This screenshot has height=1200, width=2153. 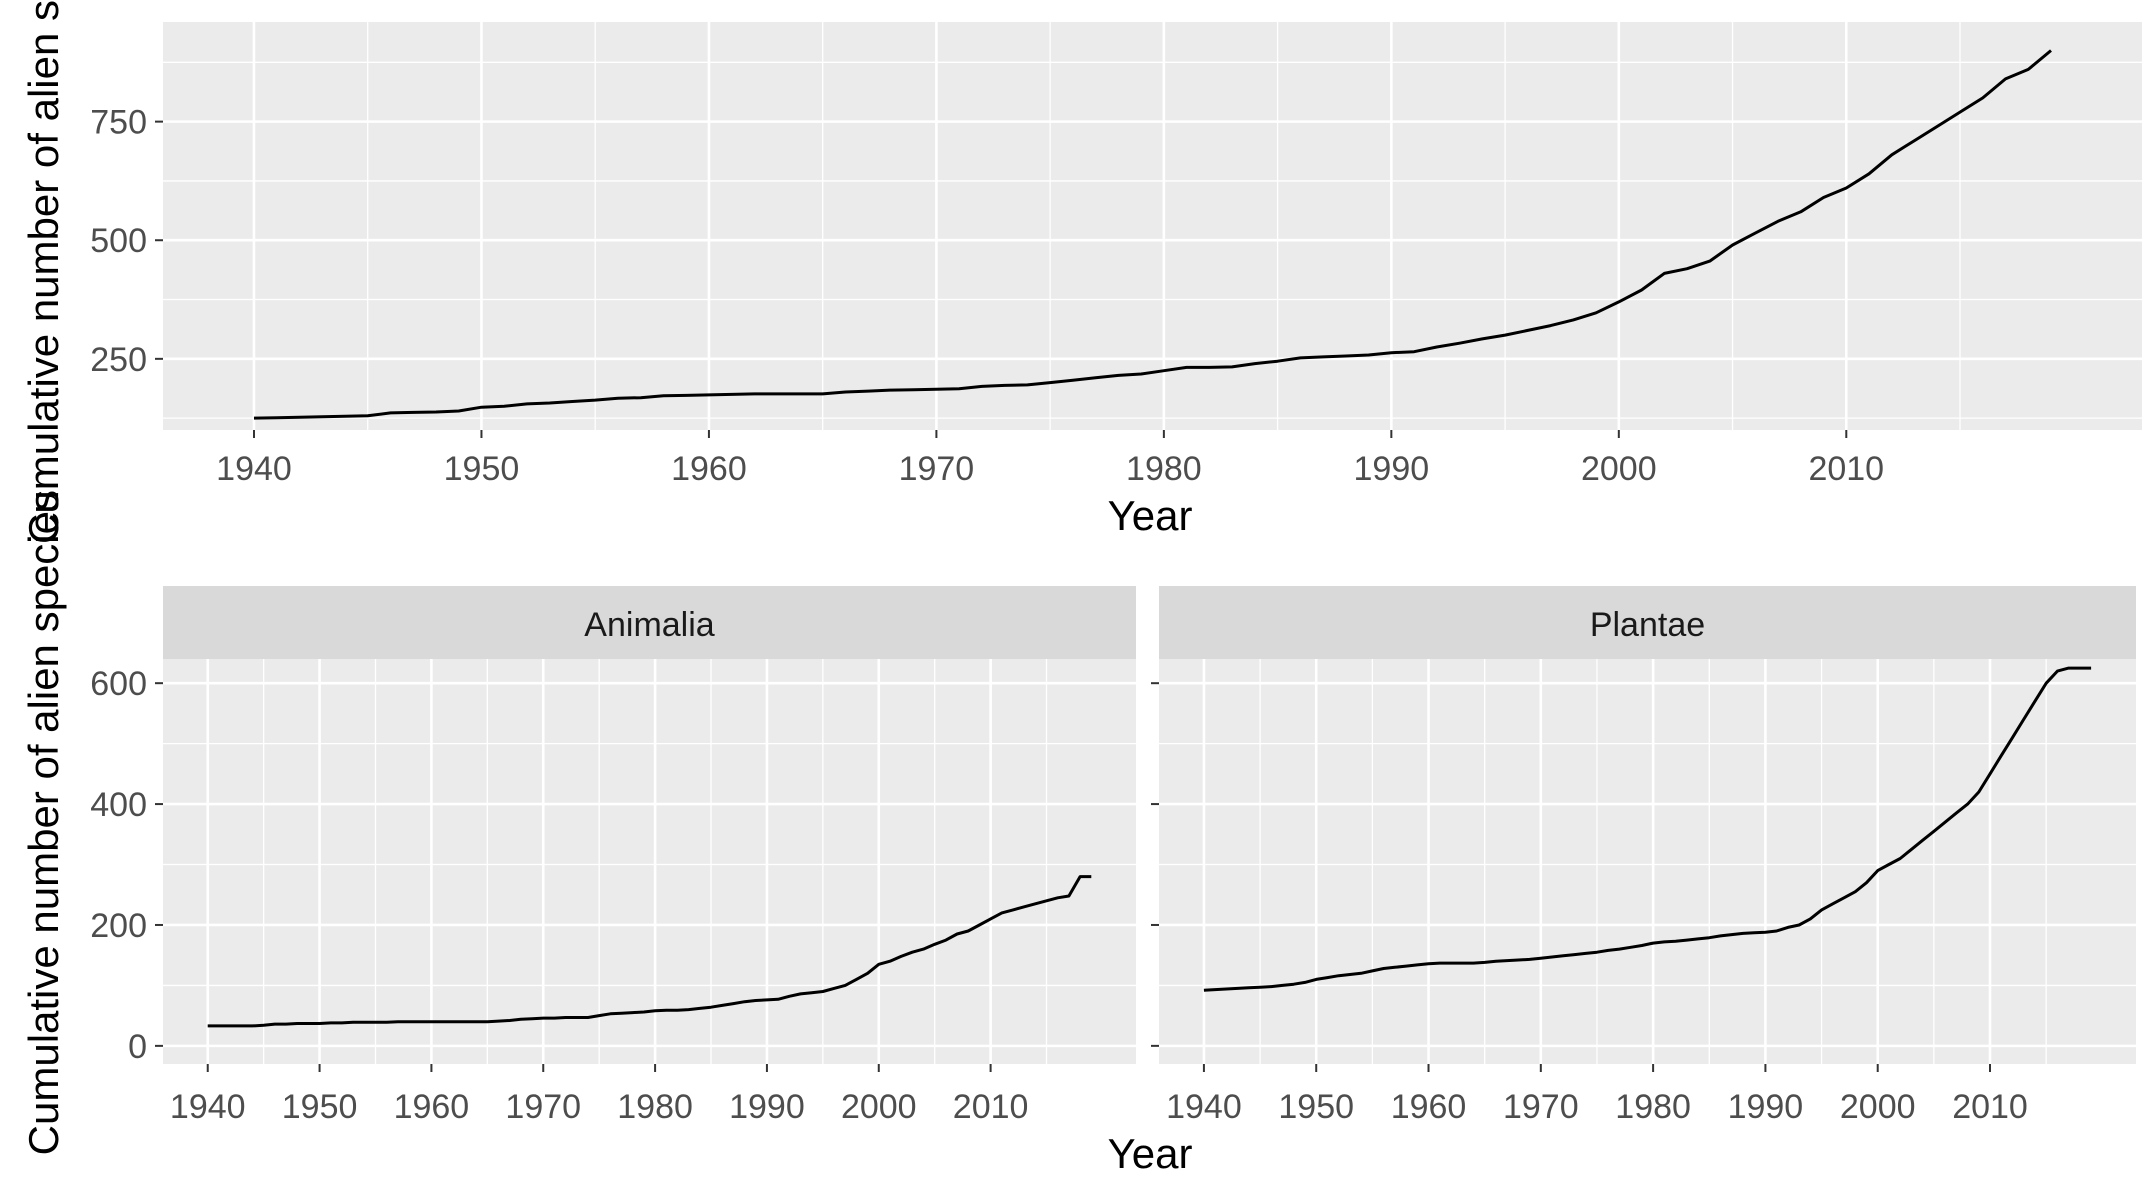 What do you see at coordinates (1150, 515) in the screenshot?
I see `x-axis-title-top: Year` at bounding box center [1150, 515].